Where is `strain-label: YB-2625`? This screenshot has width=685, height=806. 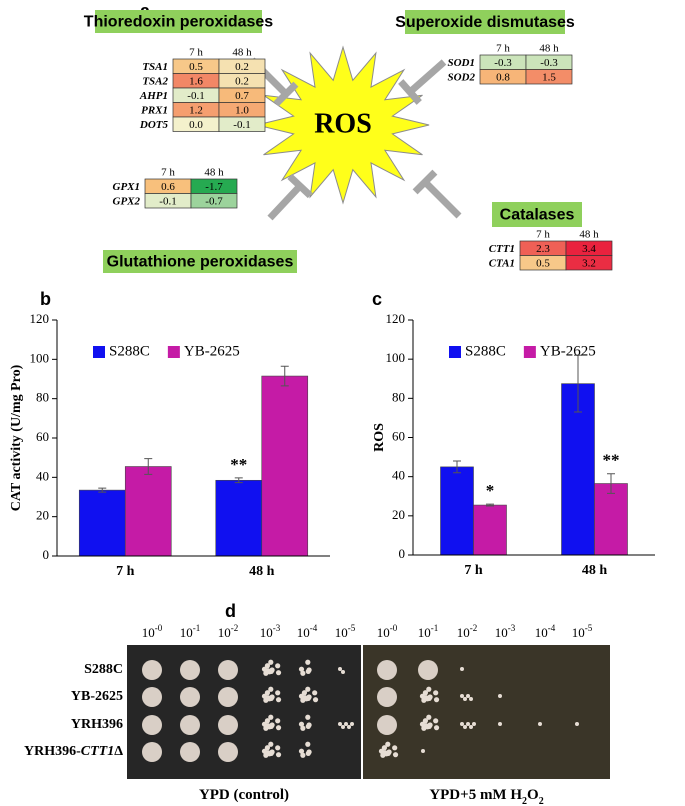 strain-label: YB-2625 is located at coordinates (97, 696).